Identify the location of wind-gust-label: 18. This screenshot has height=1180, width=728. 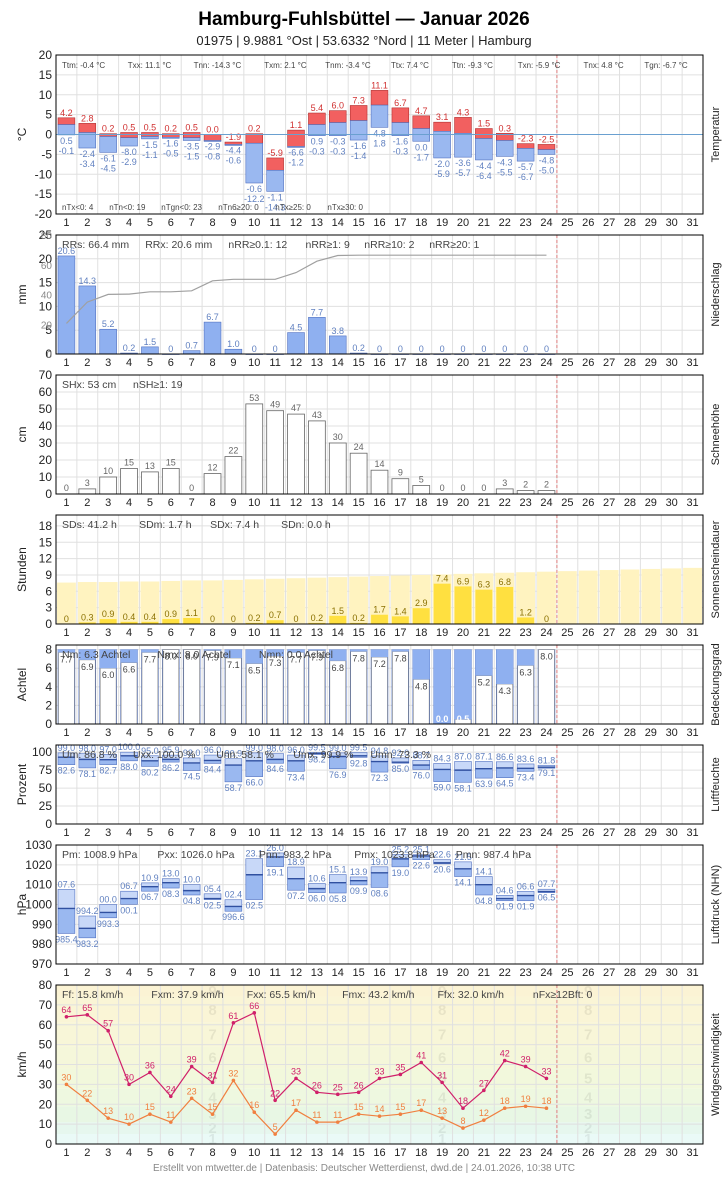
(463, 1101).